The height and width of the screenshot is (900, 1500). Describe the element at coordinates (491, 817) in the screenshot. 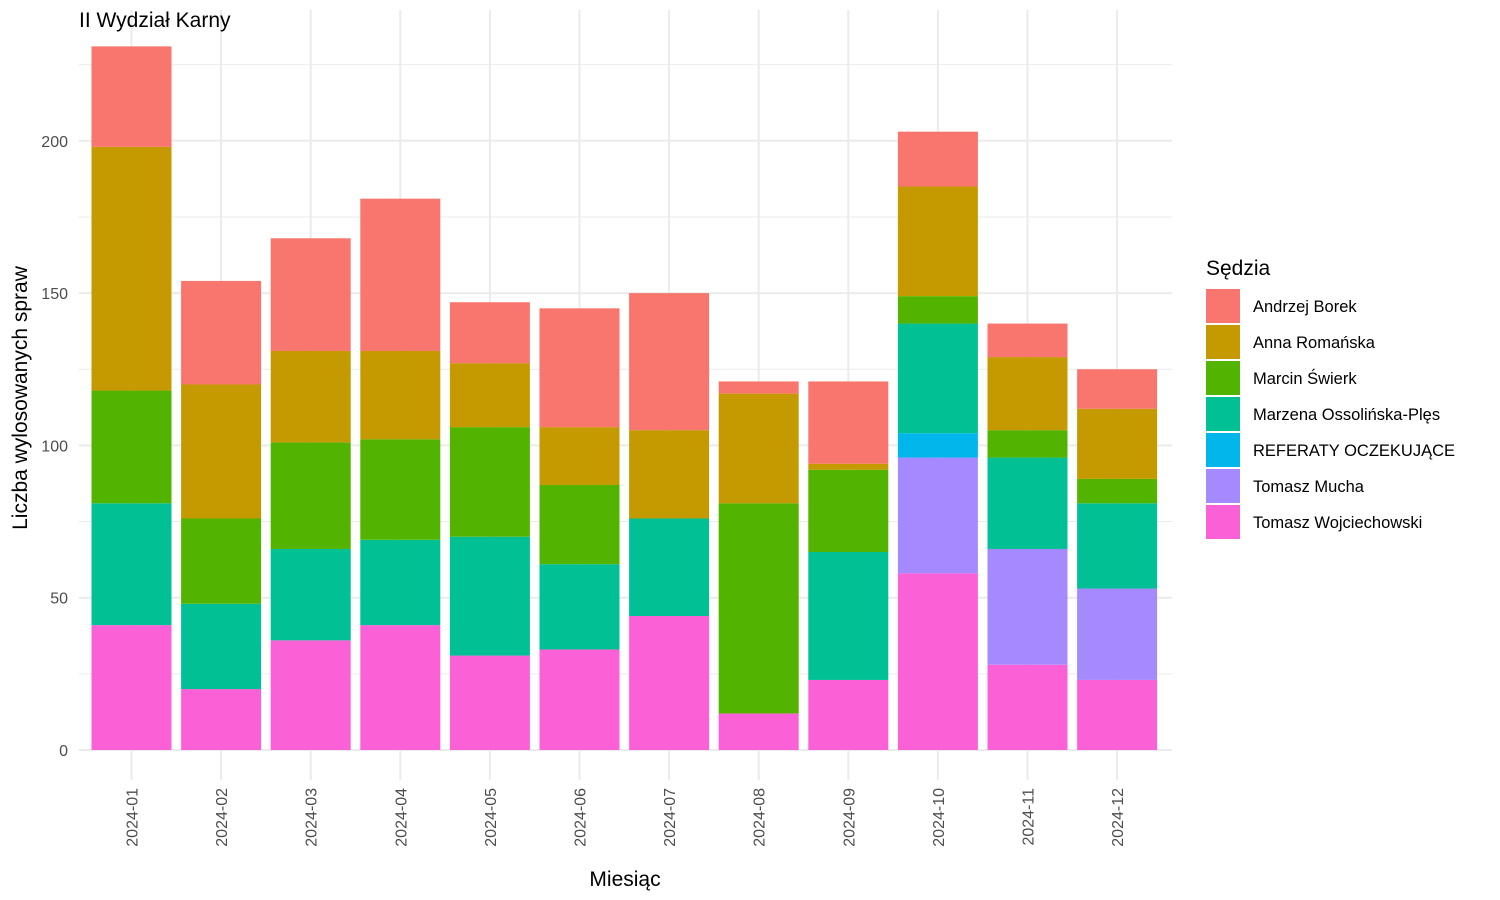

I see `x-tick-label: 2024-05` at that location.